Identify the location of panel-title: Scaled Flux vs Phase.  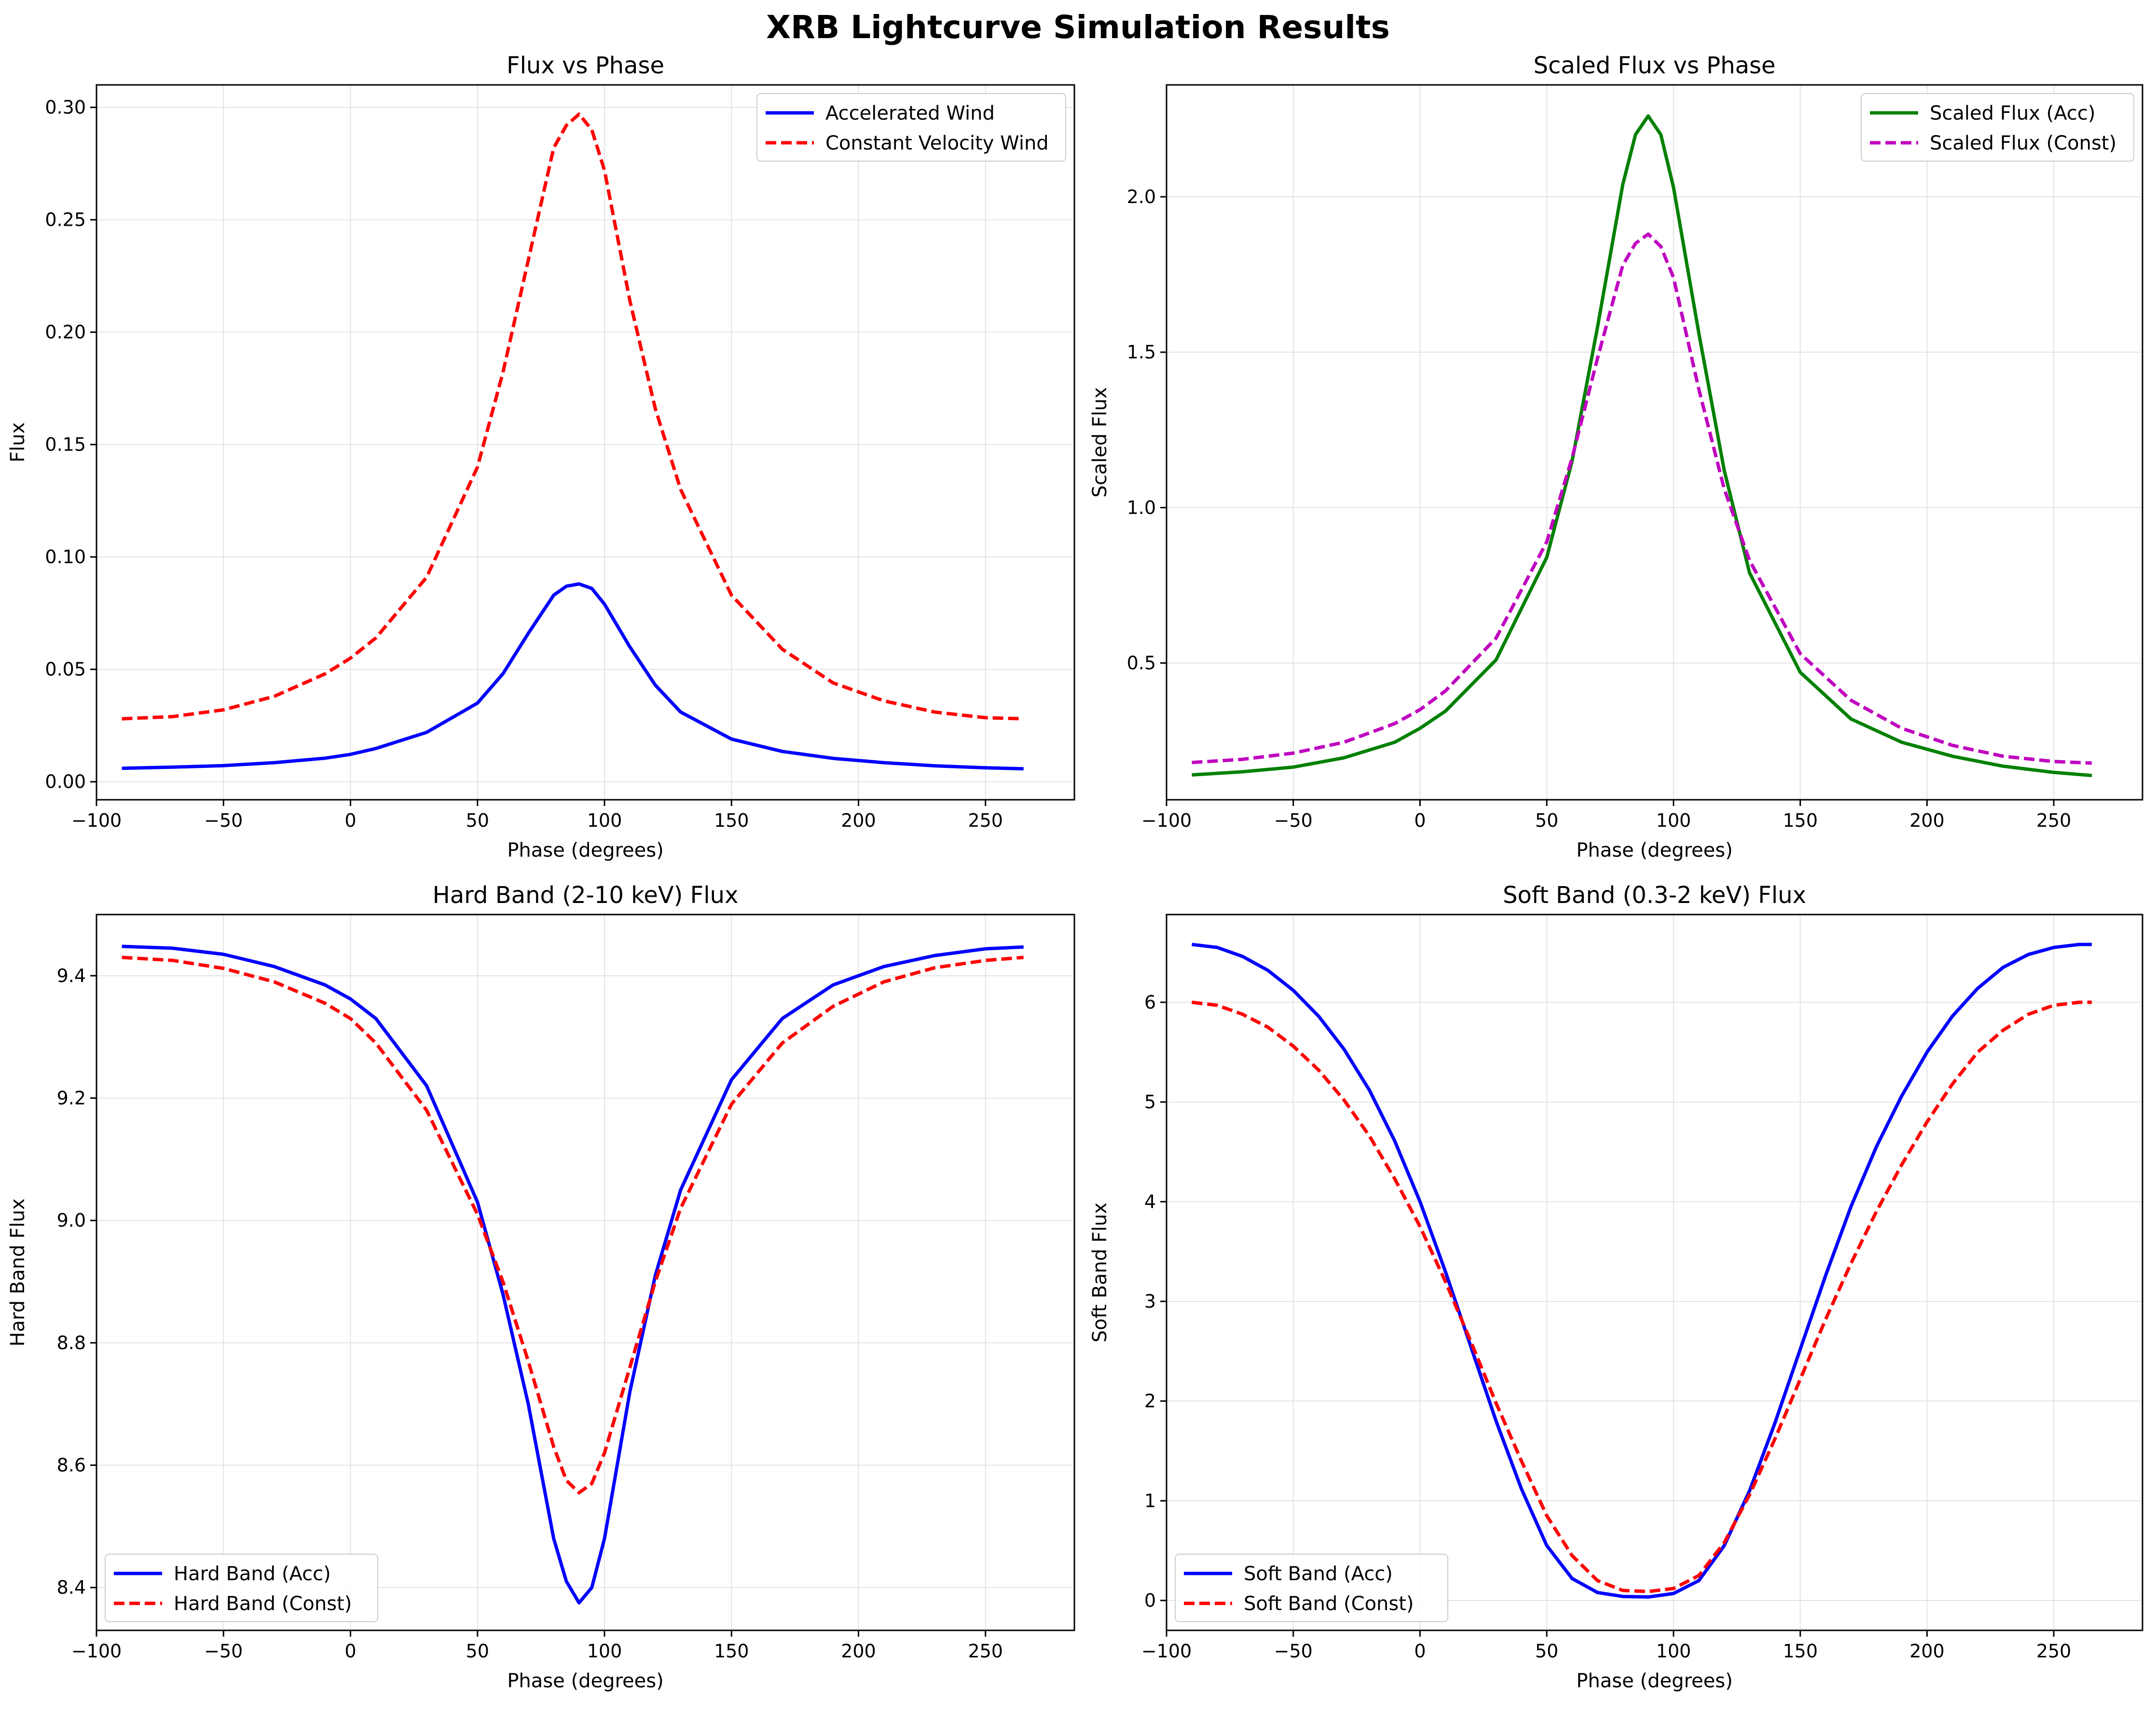
(1655, 65).